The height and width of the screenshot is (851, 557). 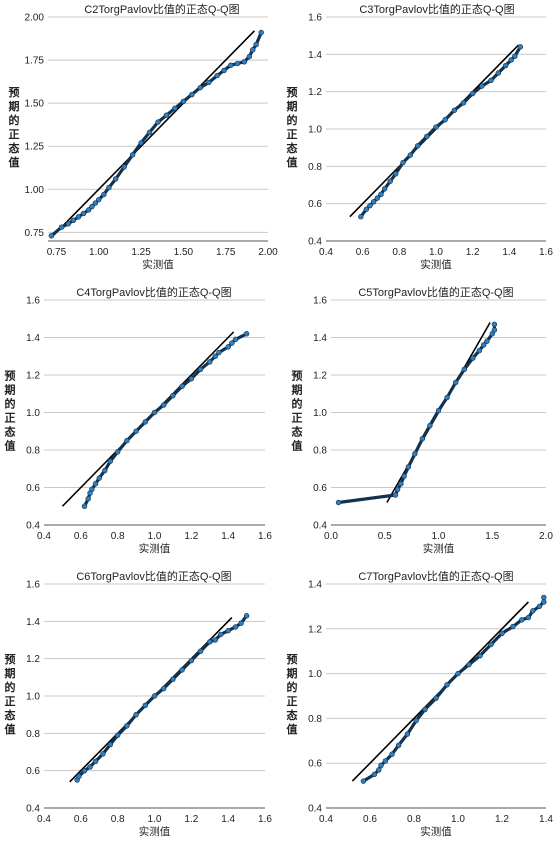 I want to click on data-trace, so click(x=416, y=413).